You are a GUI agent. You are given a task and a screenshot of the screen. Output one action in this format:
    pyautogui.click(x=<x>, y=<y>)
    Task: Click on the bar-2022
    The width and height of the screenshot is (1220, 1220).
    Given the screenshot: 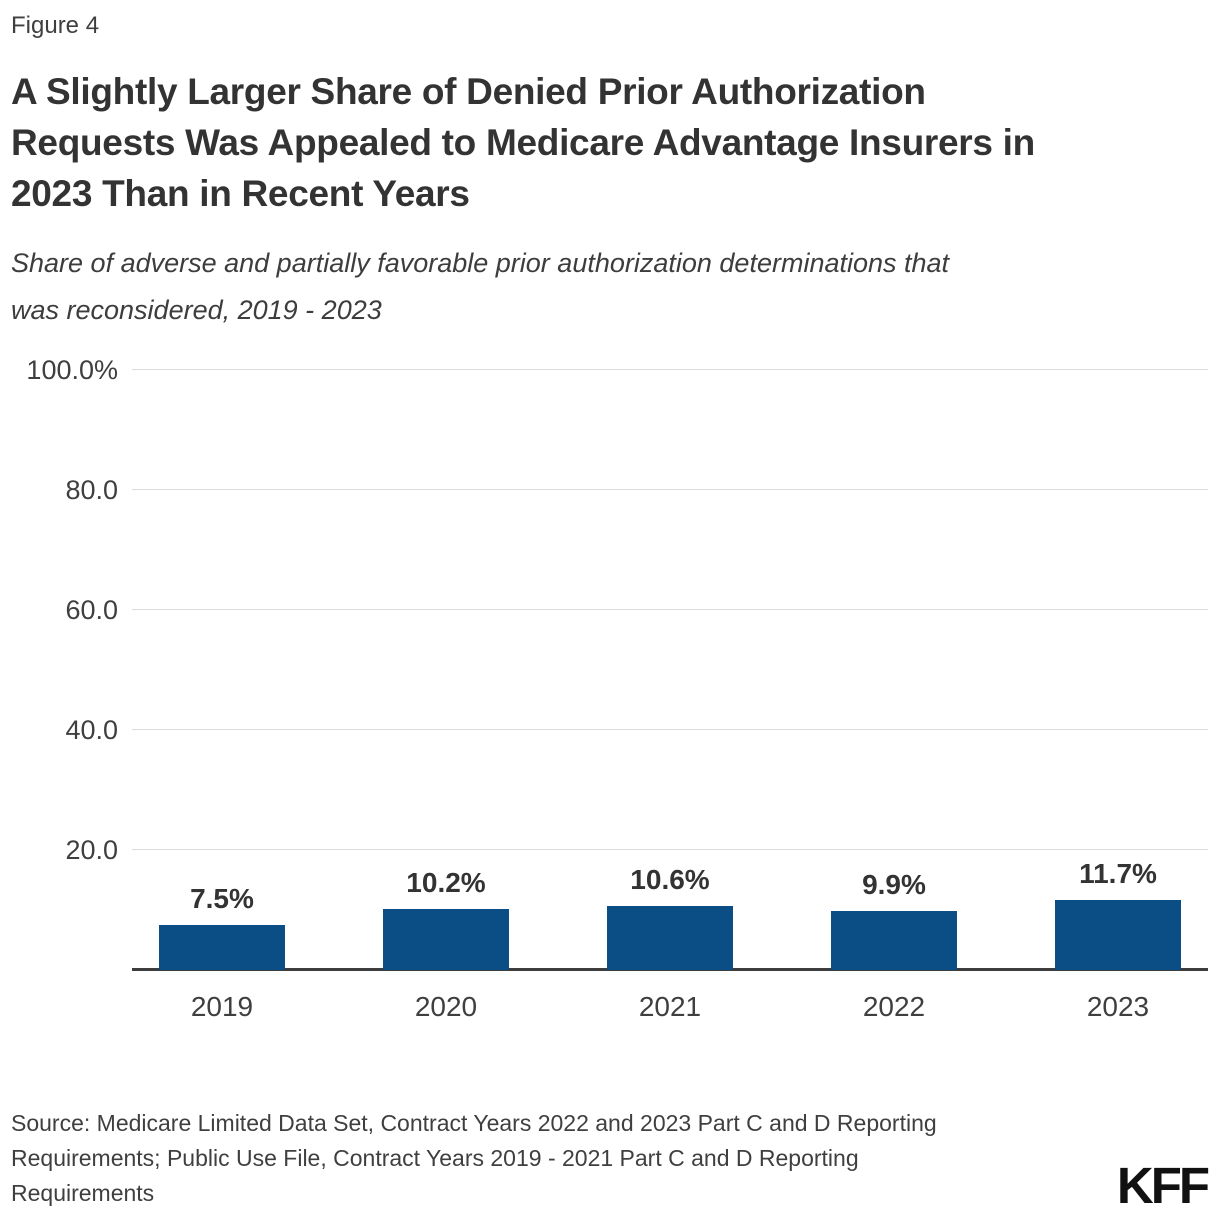 What is the action you would take?
    pyautogui.click(x=894, y=940)
    